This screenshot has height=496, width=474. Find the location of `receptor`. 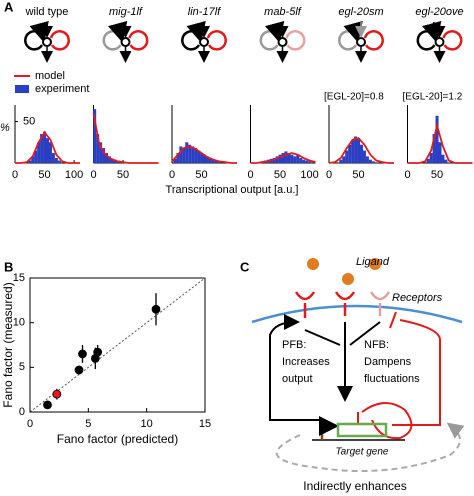

receptor is located at coordinates (345, 303).